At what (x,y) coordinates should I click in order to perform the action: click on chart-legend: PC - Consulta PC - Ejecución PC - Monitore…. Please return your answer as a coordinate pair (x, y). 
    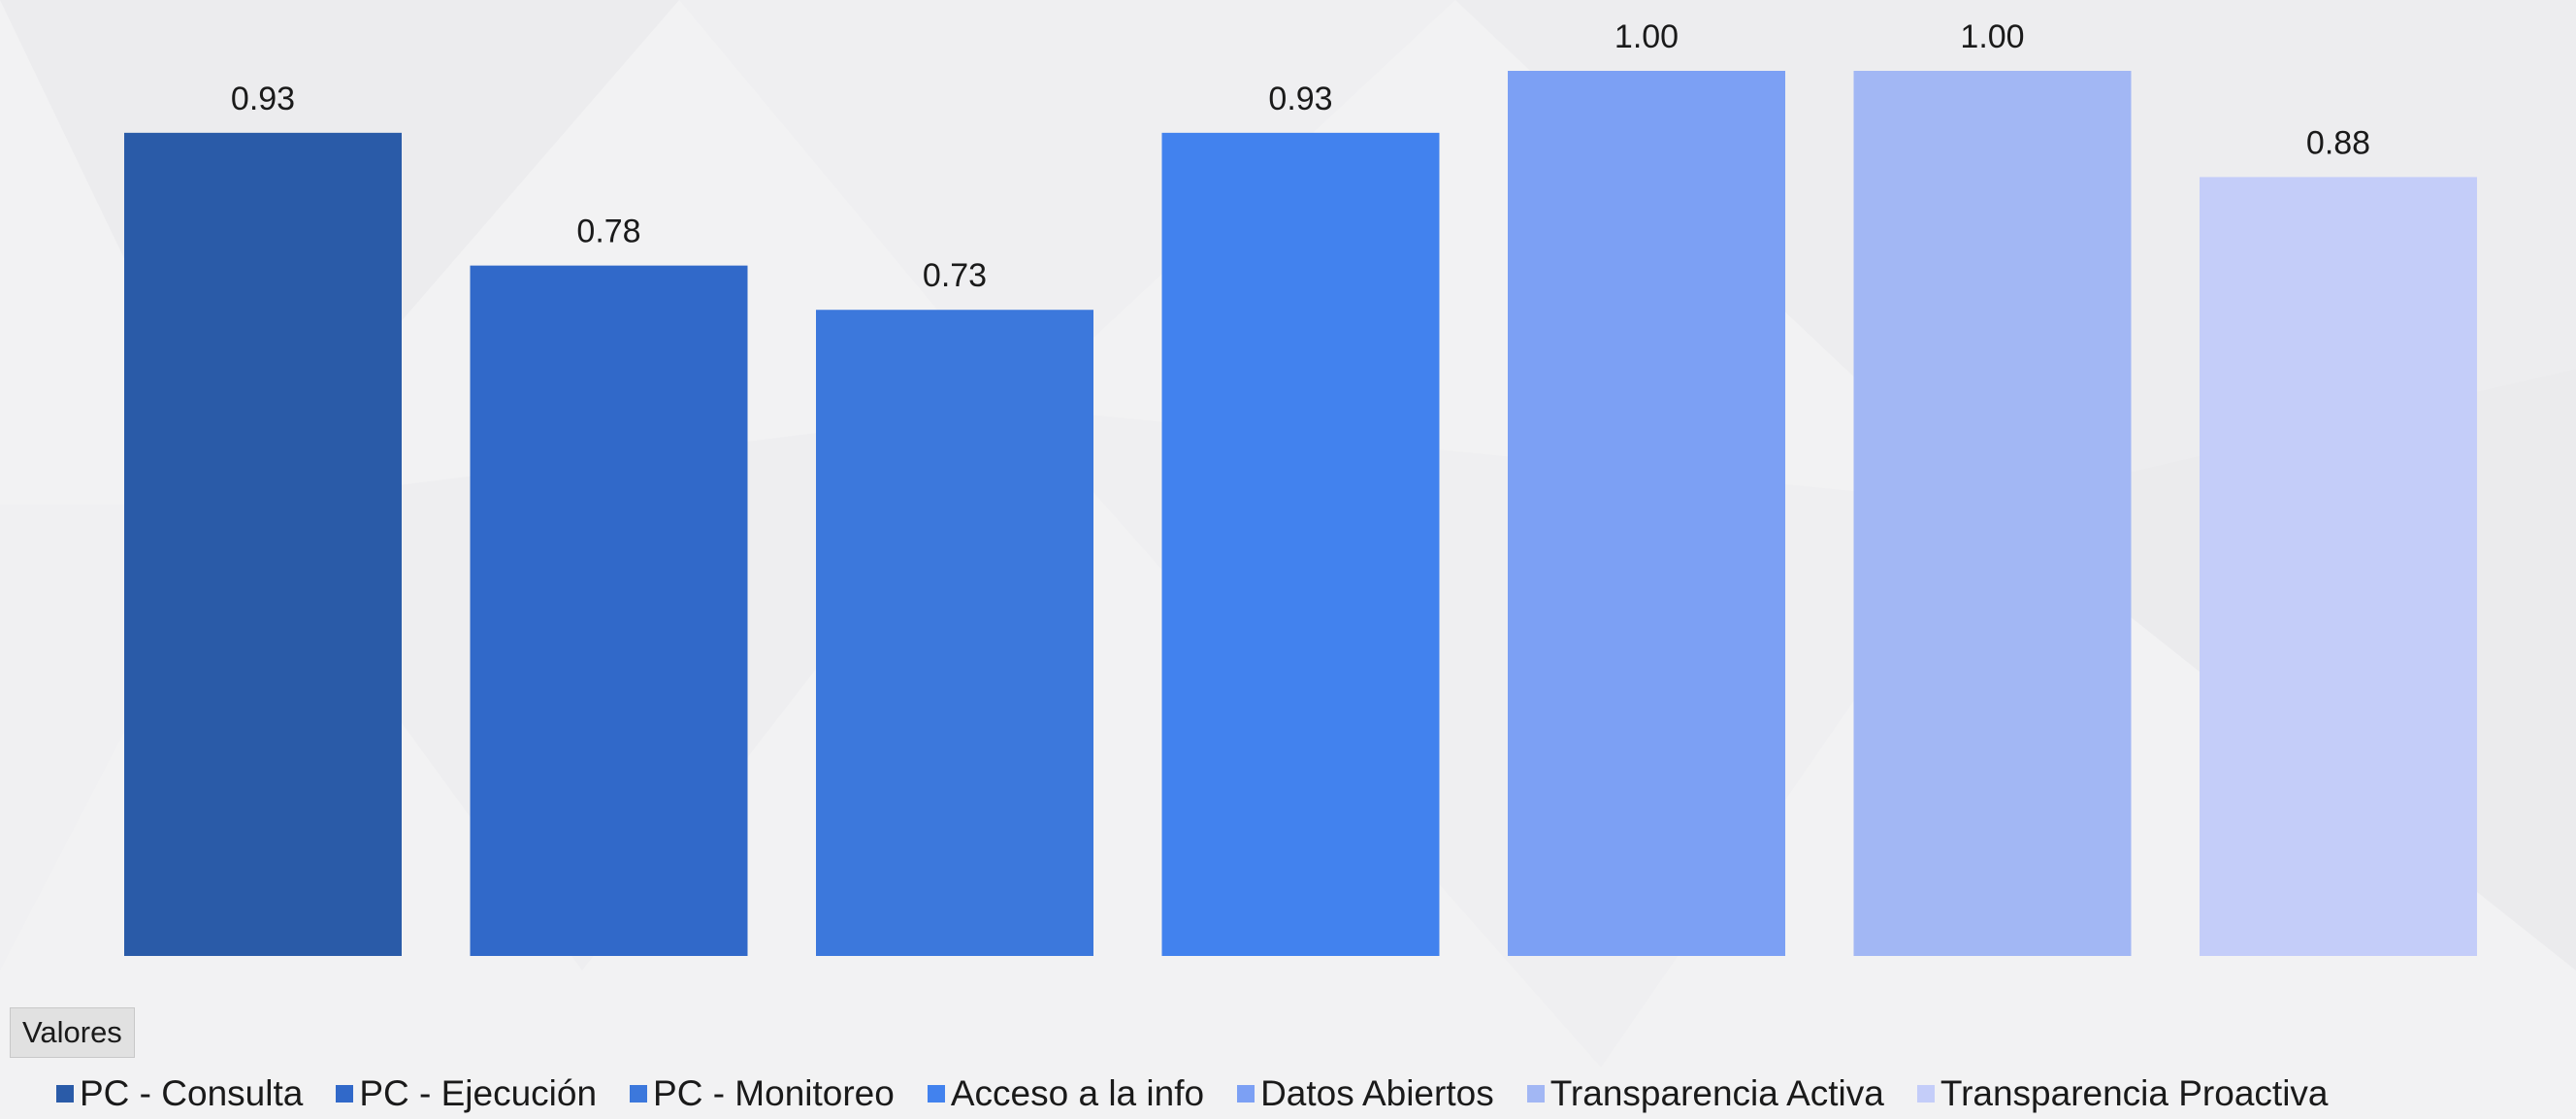
    Looking at the image, I should click on (1312, 1093).